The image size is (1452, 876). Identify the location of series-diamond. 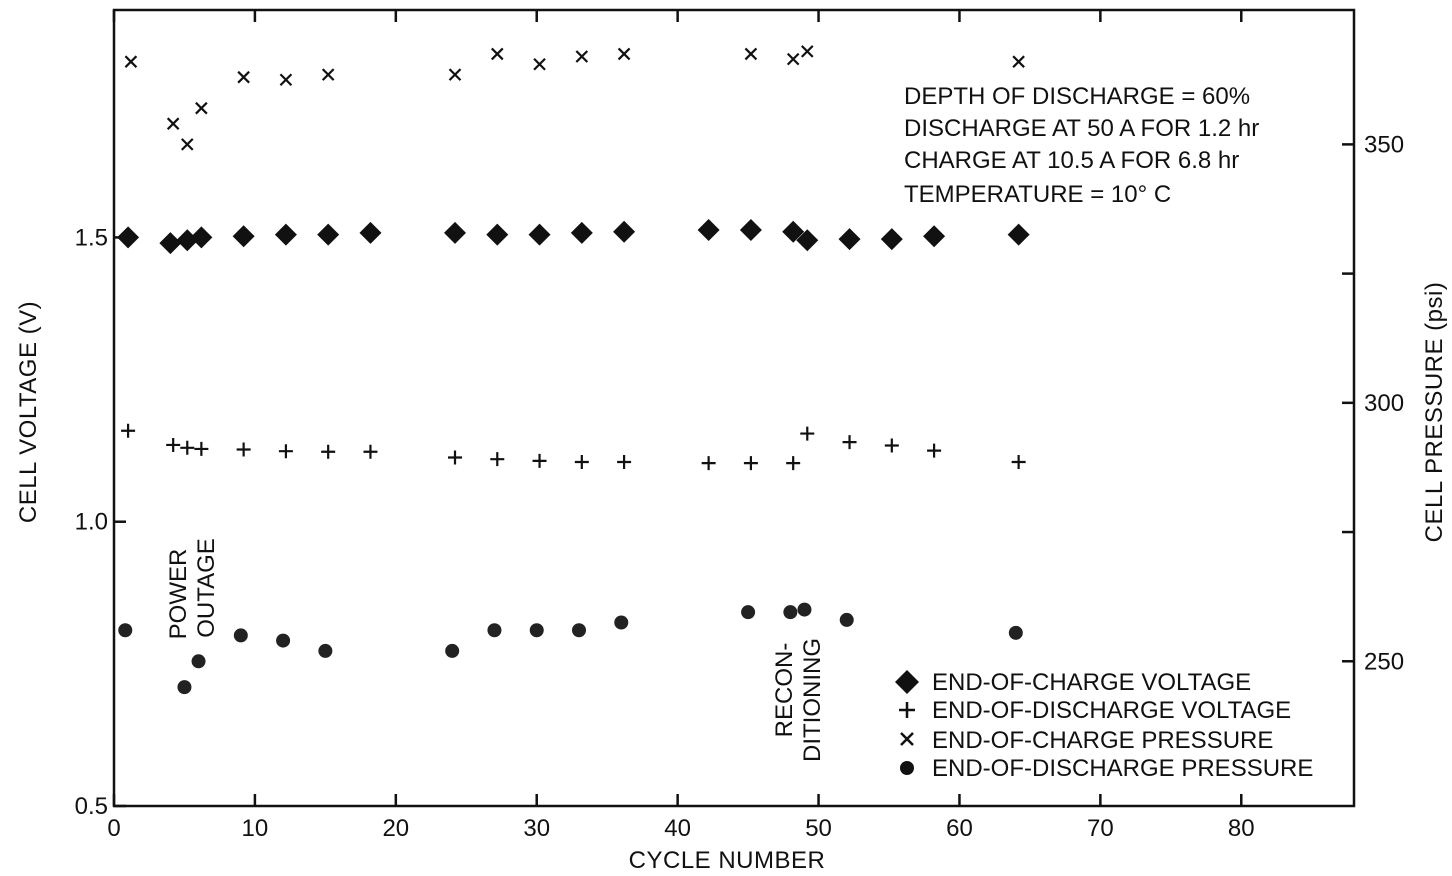
(573, 237).